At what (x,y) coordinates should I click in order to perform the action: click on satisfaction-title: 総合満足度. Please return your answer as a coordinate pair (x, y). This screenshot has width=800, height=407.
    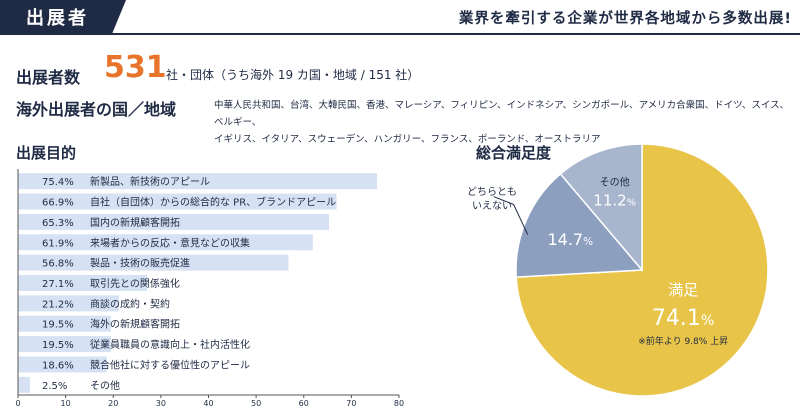
    Looking at the image, I should click on (514, 153).